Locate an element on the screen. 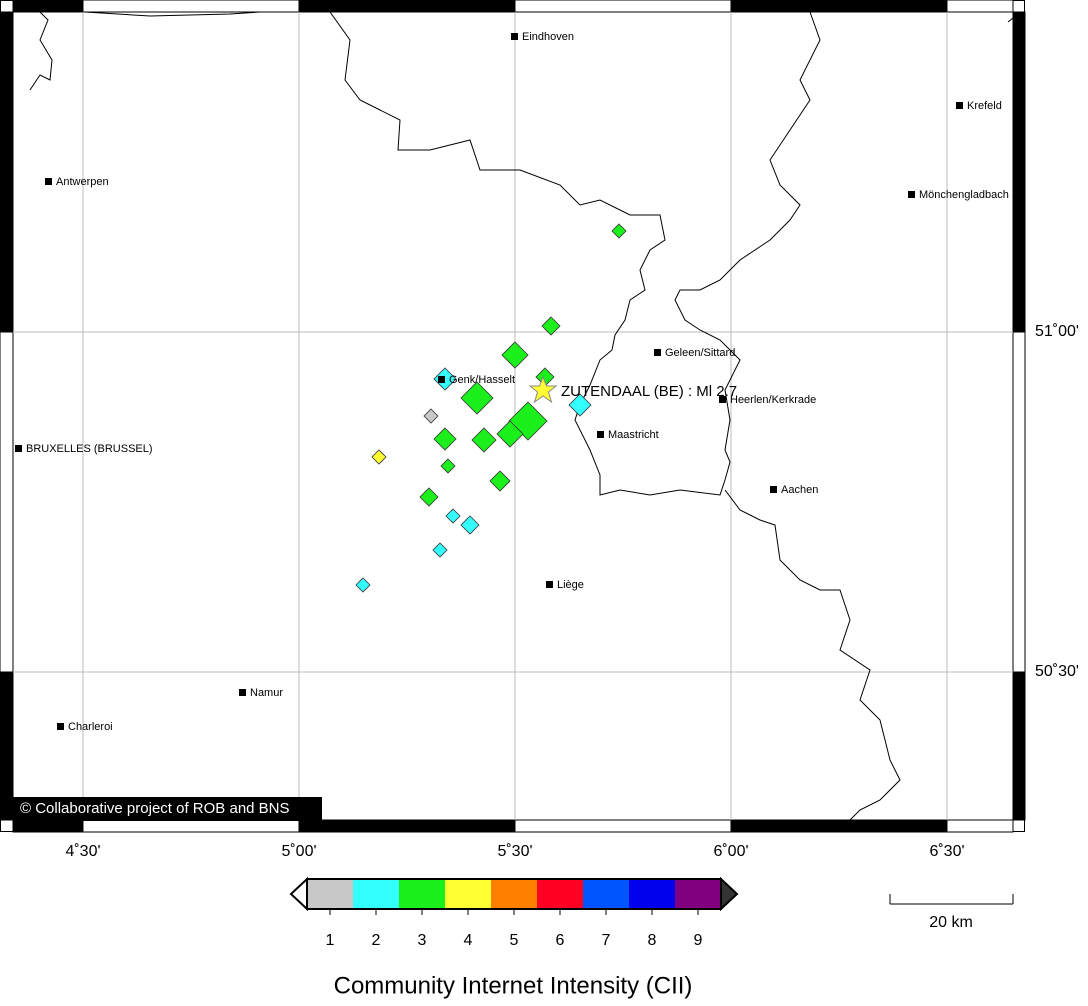  city-label: Mönchengladbach is located at coordinates (964, 195).